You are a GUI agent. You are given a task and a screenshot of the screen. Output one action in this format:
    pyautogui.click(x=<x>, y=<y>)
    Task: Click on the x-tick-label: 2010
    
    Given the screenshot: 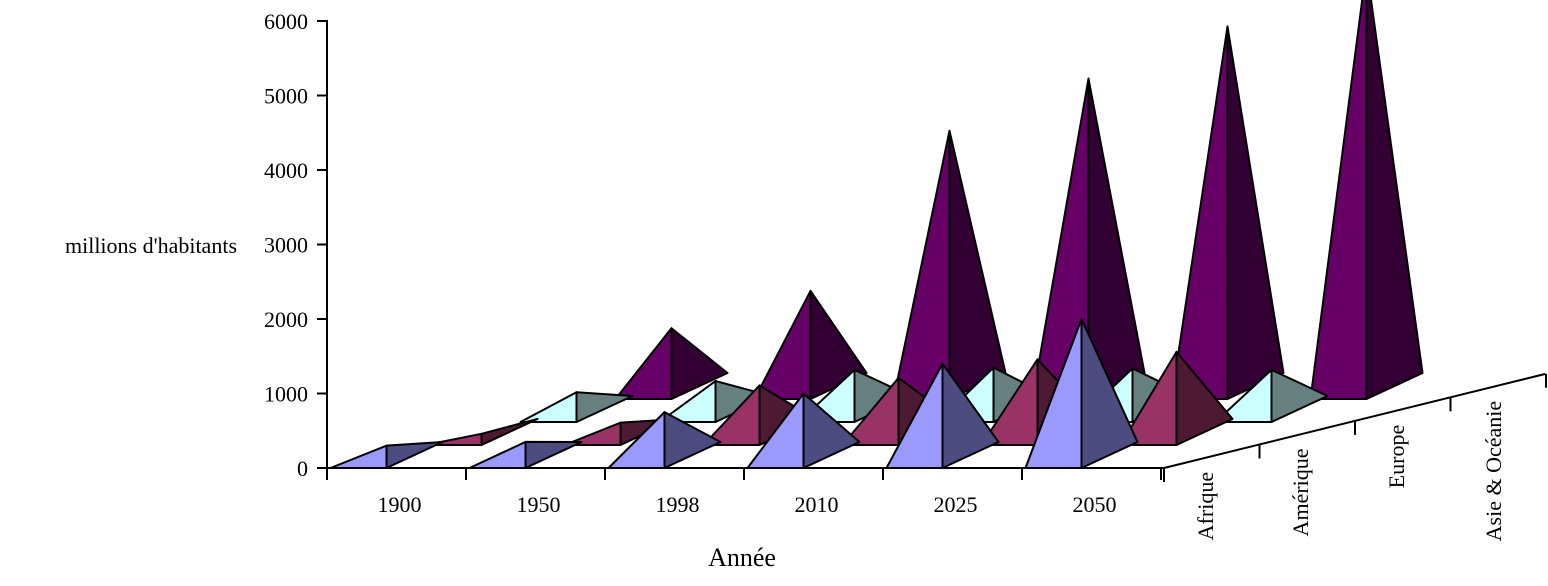 What is the action you would take?
    pyautogui.click(x=817, y=504)
    